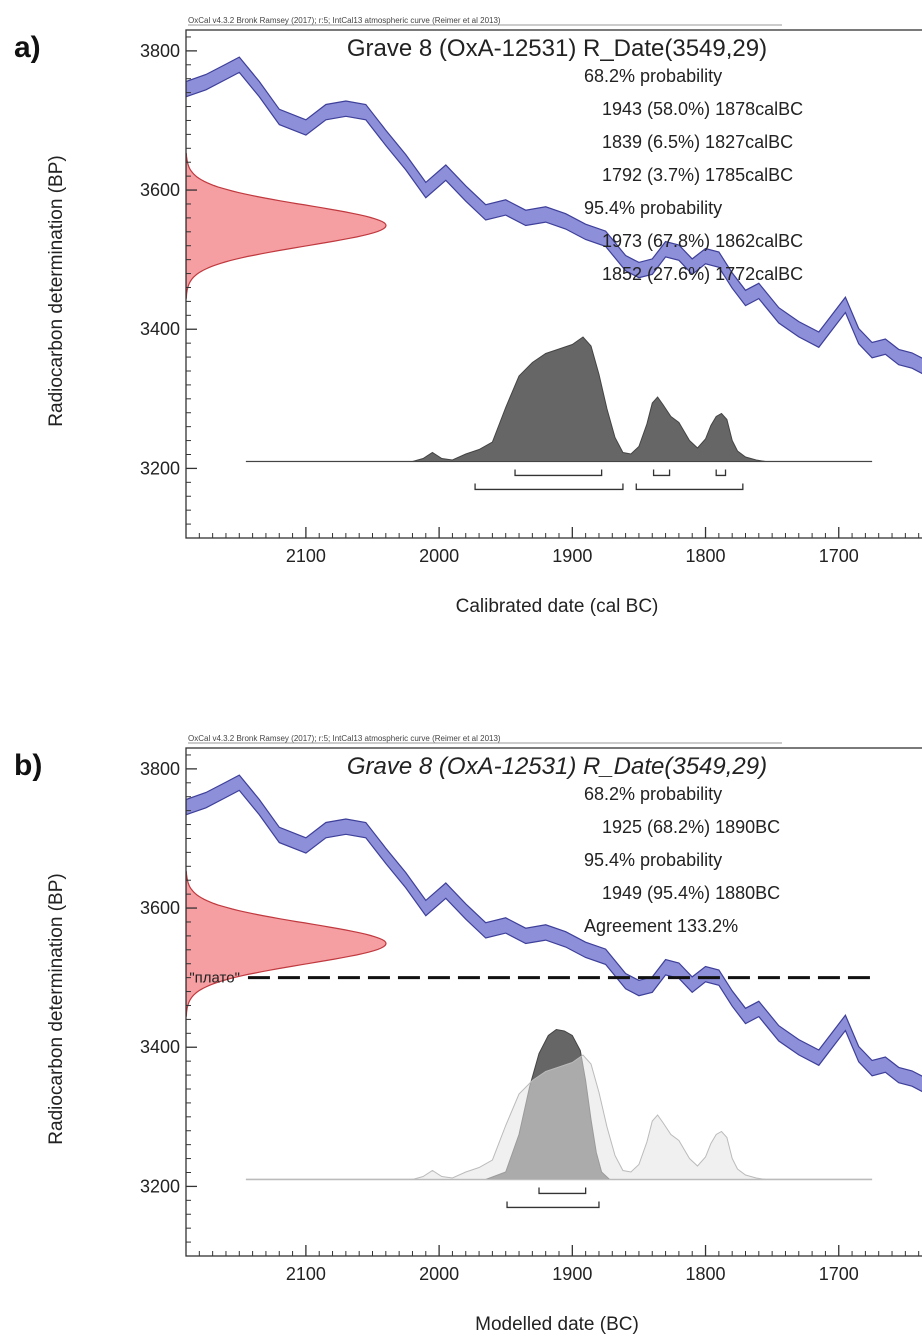 This screenshot has width=922, height=1336. Describe the element at coordinates (661, 926) in the screenshot. I see `stats-line: Agreement 133.2%` at that location.